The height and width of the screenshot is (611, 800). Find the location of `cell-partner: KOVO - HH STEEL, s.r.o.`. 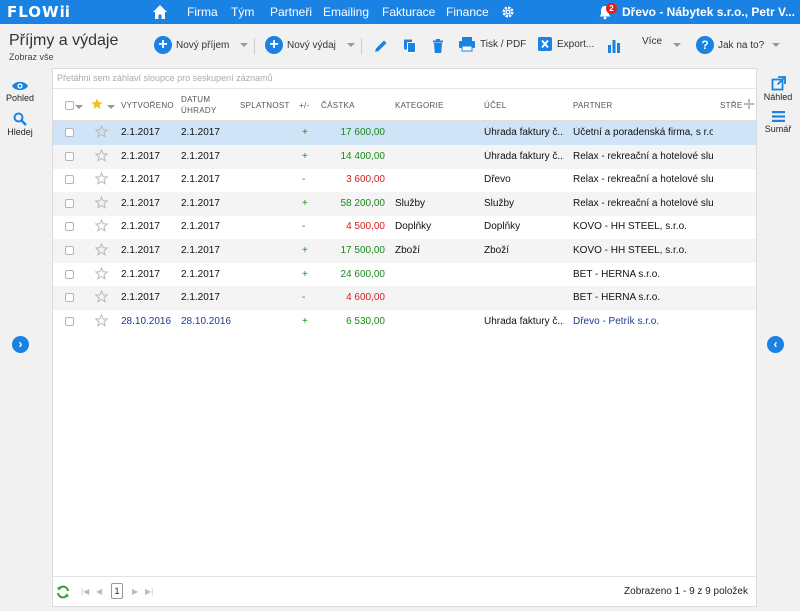

cell-partner: KOVO - HH STEEL, s.r.o. is located at coordinates (630, 227).